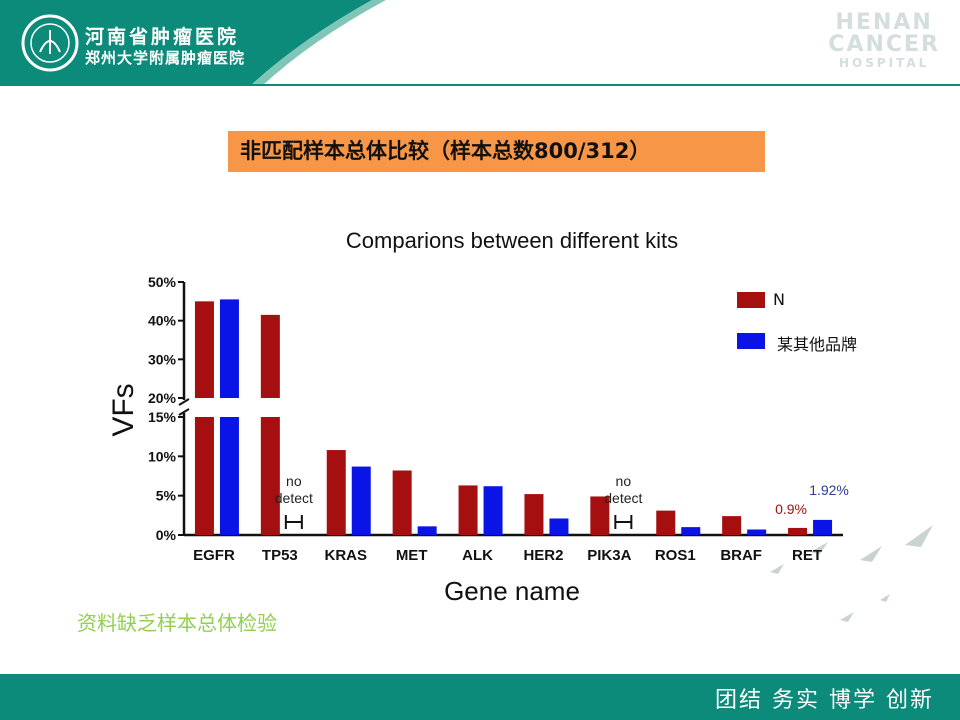  Describe the element at coordinates (162, 37) in the screenshot. I see `logo-line1: 河南省肿瘤医院` at that location.